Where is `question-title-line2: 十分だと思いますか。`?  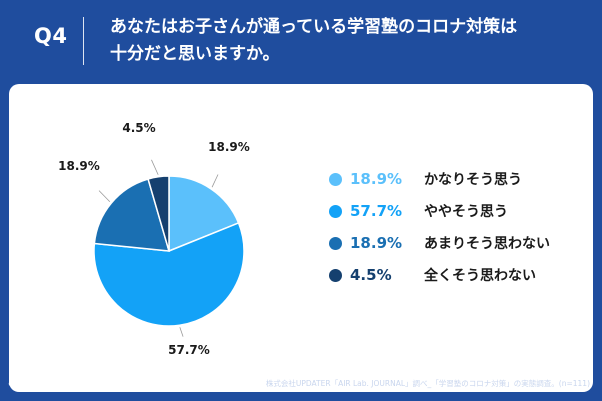
question-title-line2: 十分だと思いますか。 is located at coordinates (195, 54).